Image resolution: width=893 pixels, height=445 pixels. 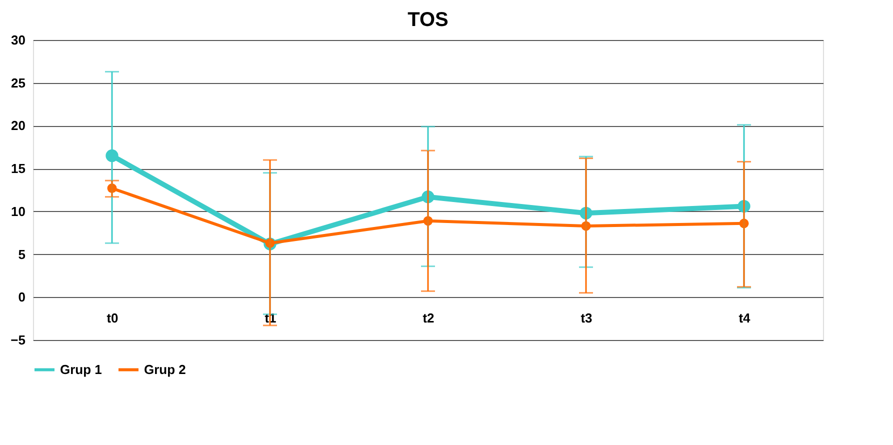 What do you see at coordinates (586, 318) in the screenshot?
I see `x-tick-label: t3` at bounding box center [586, 318].